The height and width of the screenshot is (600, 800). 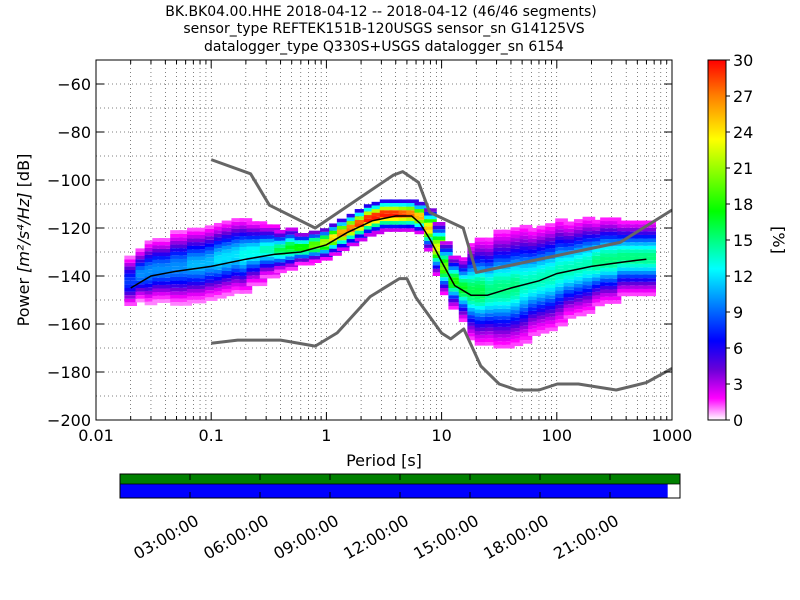 I want to click on y-tick-label: −80, so click(x=74, y=132).